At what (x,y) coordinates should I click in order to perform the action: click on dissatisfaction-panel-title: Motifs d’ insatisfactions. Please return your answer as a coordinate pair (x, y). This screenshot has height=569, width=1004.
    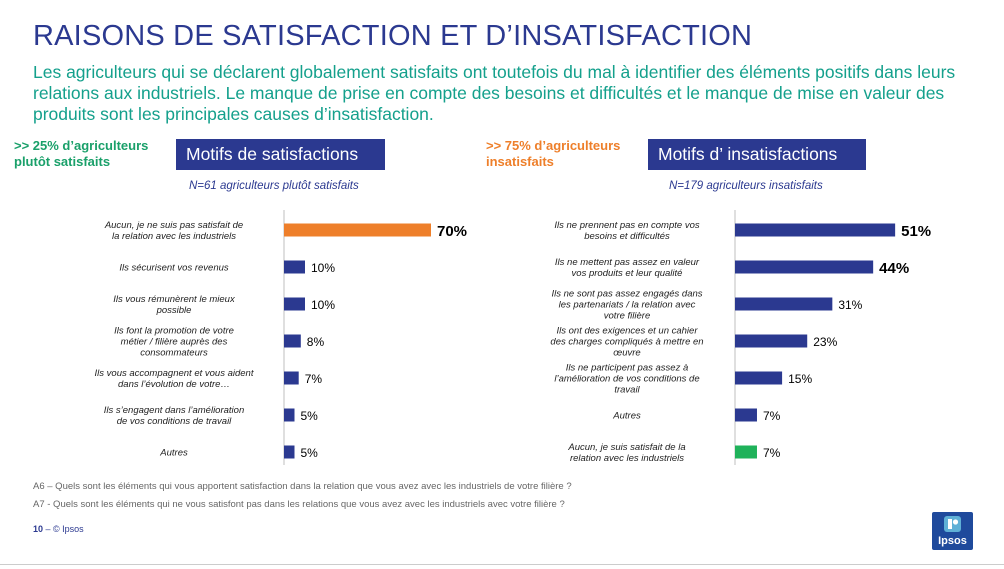
    Looking at the image, I should click on (757, 154).